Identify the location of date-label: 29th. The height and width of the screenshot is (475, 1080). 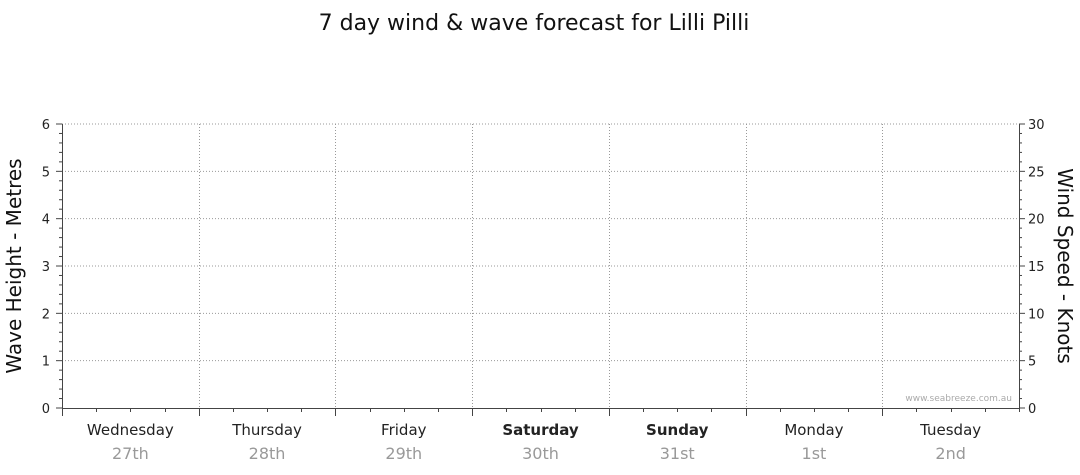
(403, 453).